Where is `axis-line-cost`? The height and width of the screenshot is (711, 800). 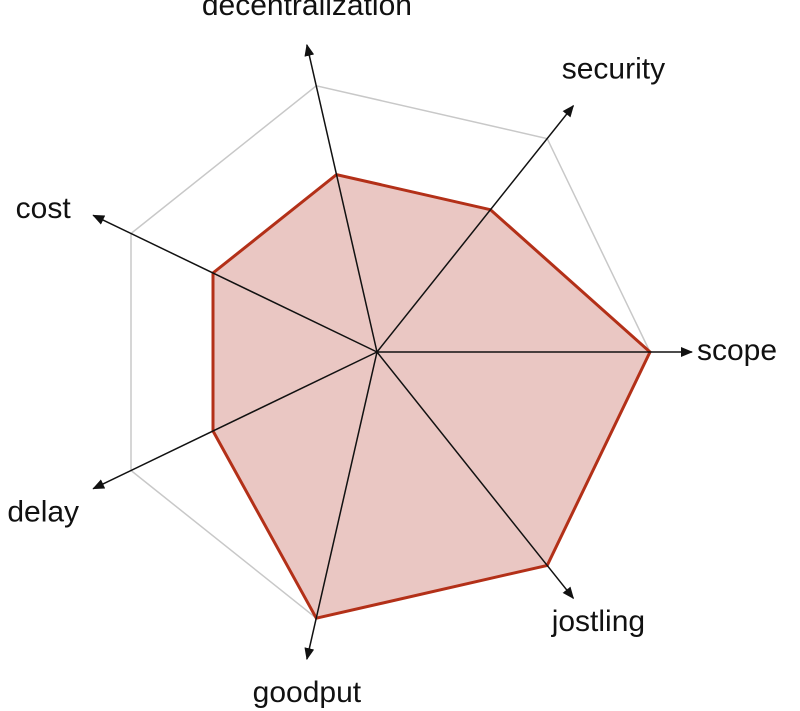
axis-line-cost is located at coordinates (235, 283).